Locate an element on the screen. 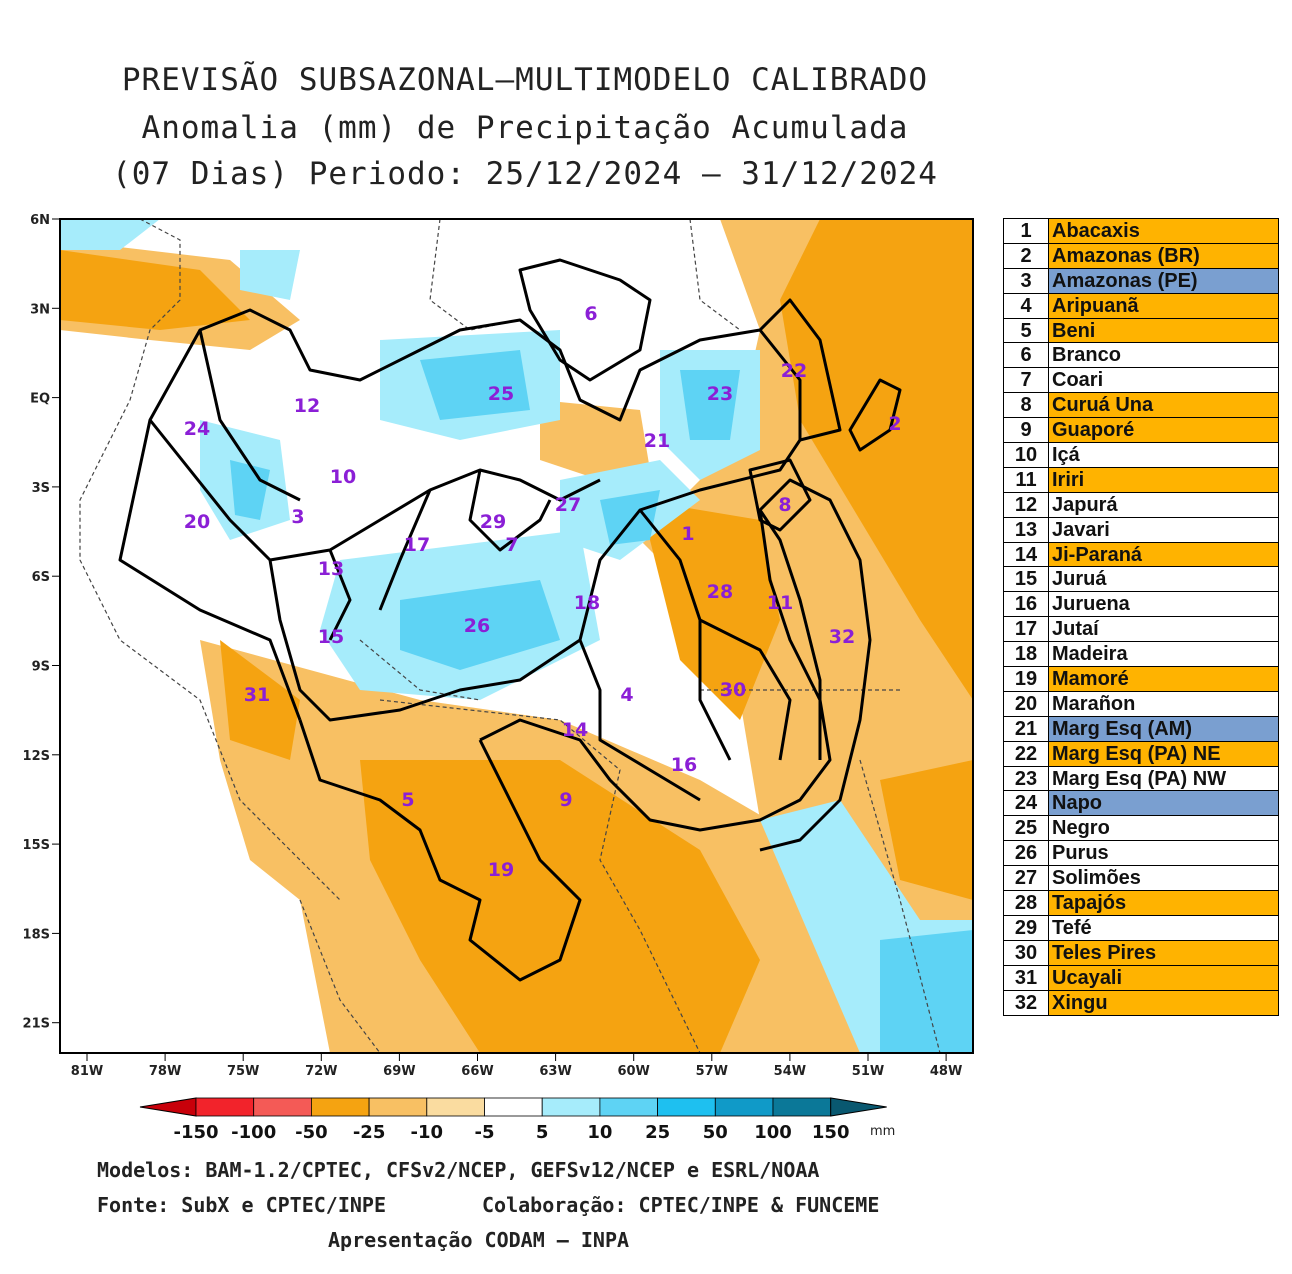 The width and height of the screenshot is (1292, 1274). lat-label: 9S is located at coordinates (41, 667).